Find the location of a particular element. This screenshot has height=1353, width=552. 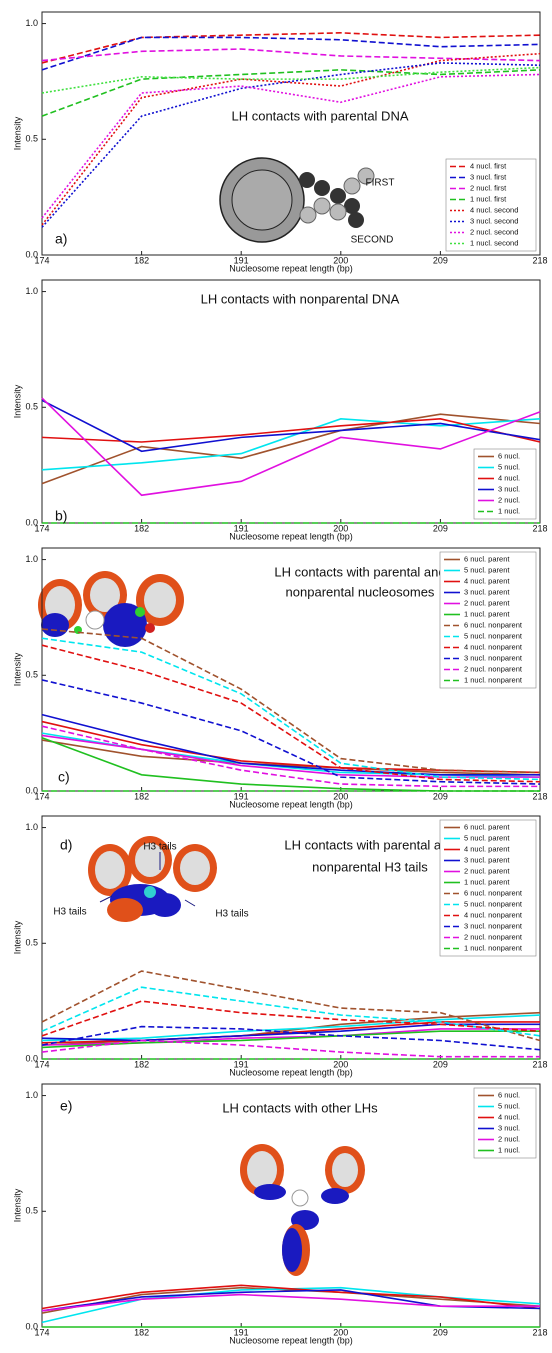

legend-label: 2 nucl. first is located at coordinates (488, 187).